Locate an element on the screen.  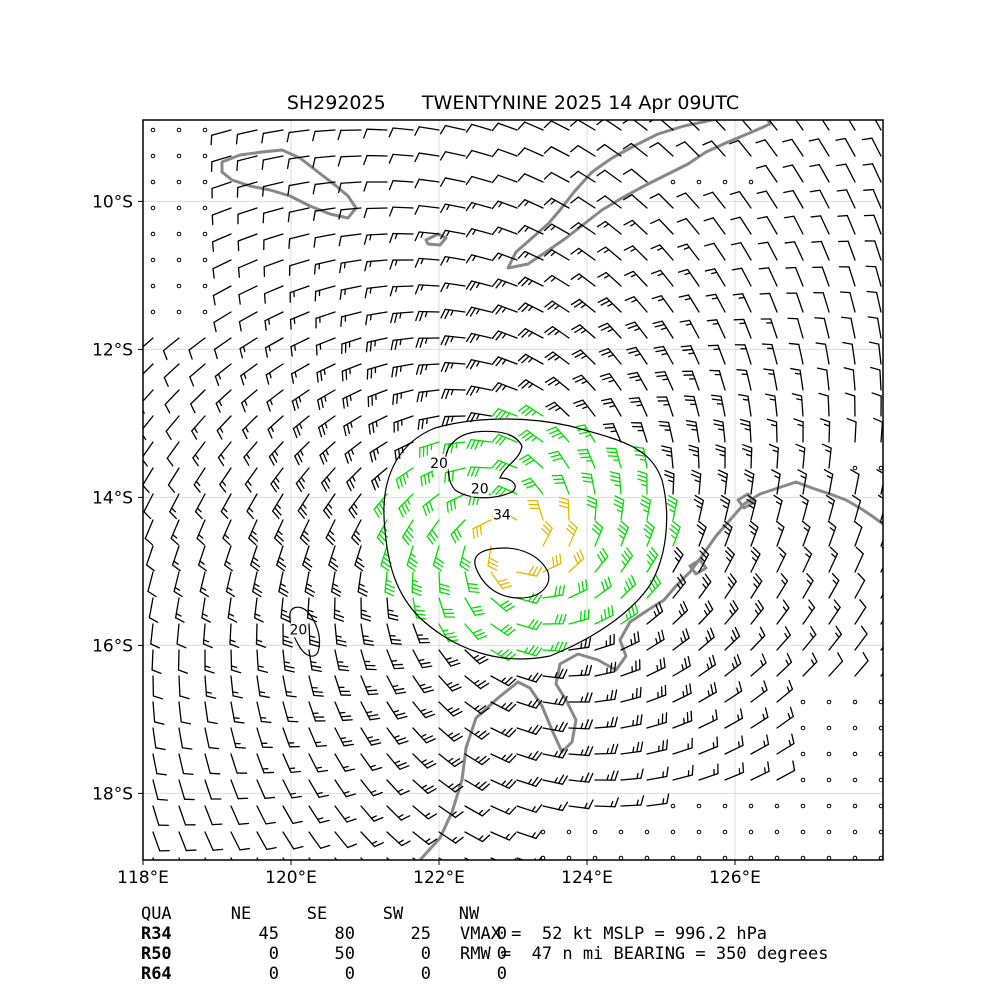
contour-label: 20 is located at coordinates (480, 490).